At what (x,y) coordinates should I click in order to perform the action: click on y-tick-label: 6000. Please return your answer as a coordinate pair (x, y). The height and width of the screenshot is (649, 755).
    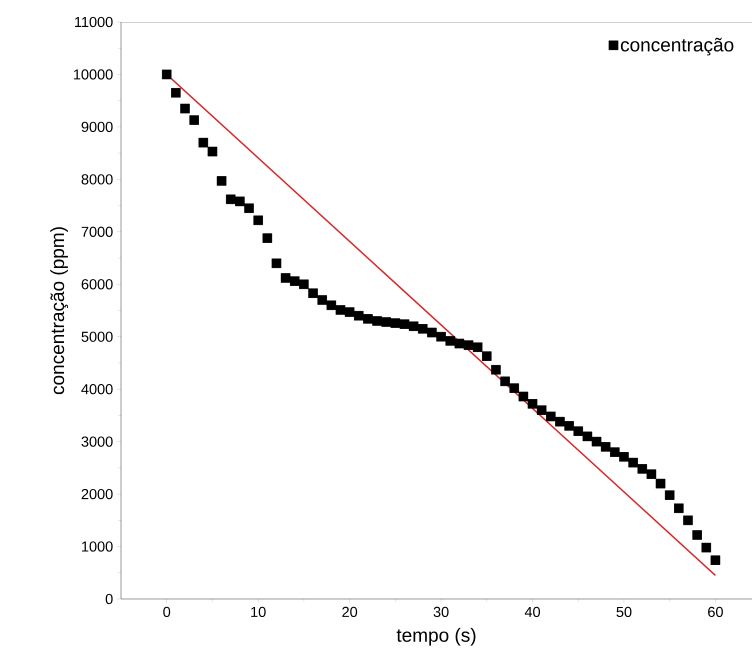
    Looking at the image, I should click on (97, 284).